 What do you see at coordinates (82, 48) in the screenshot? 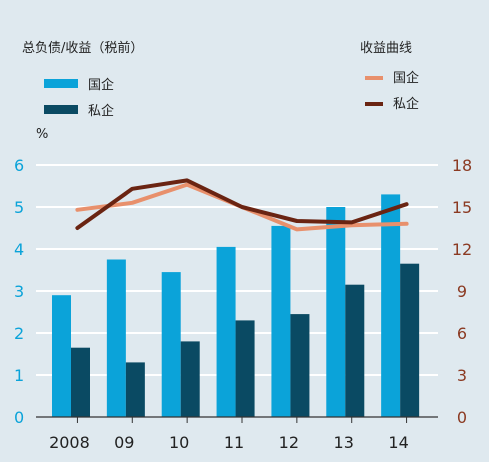
I see `chart-title-left: 总负债/收益（税前）` at bounding box center [82, 48].